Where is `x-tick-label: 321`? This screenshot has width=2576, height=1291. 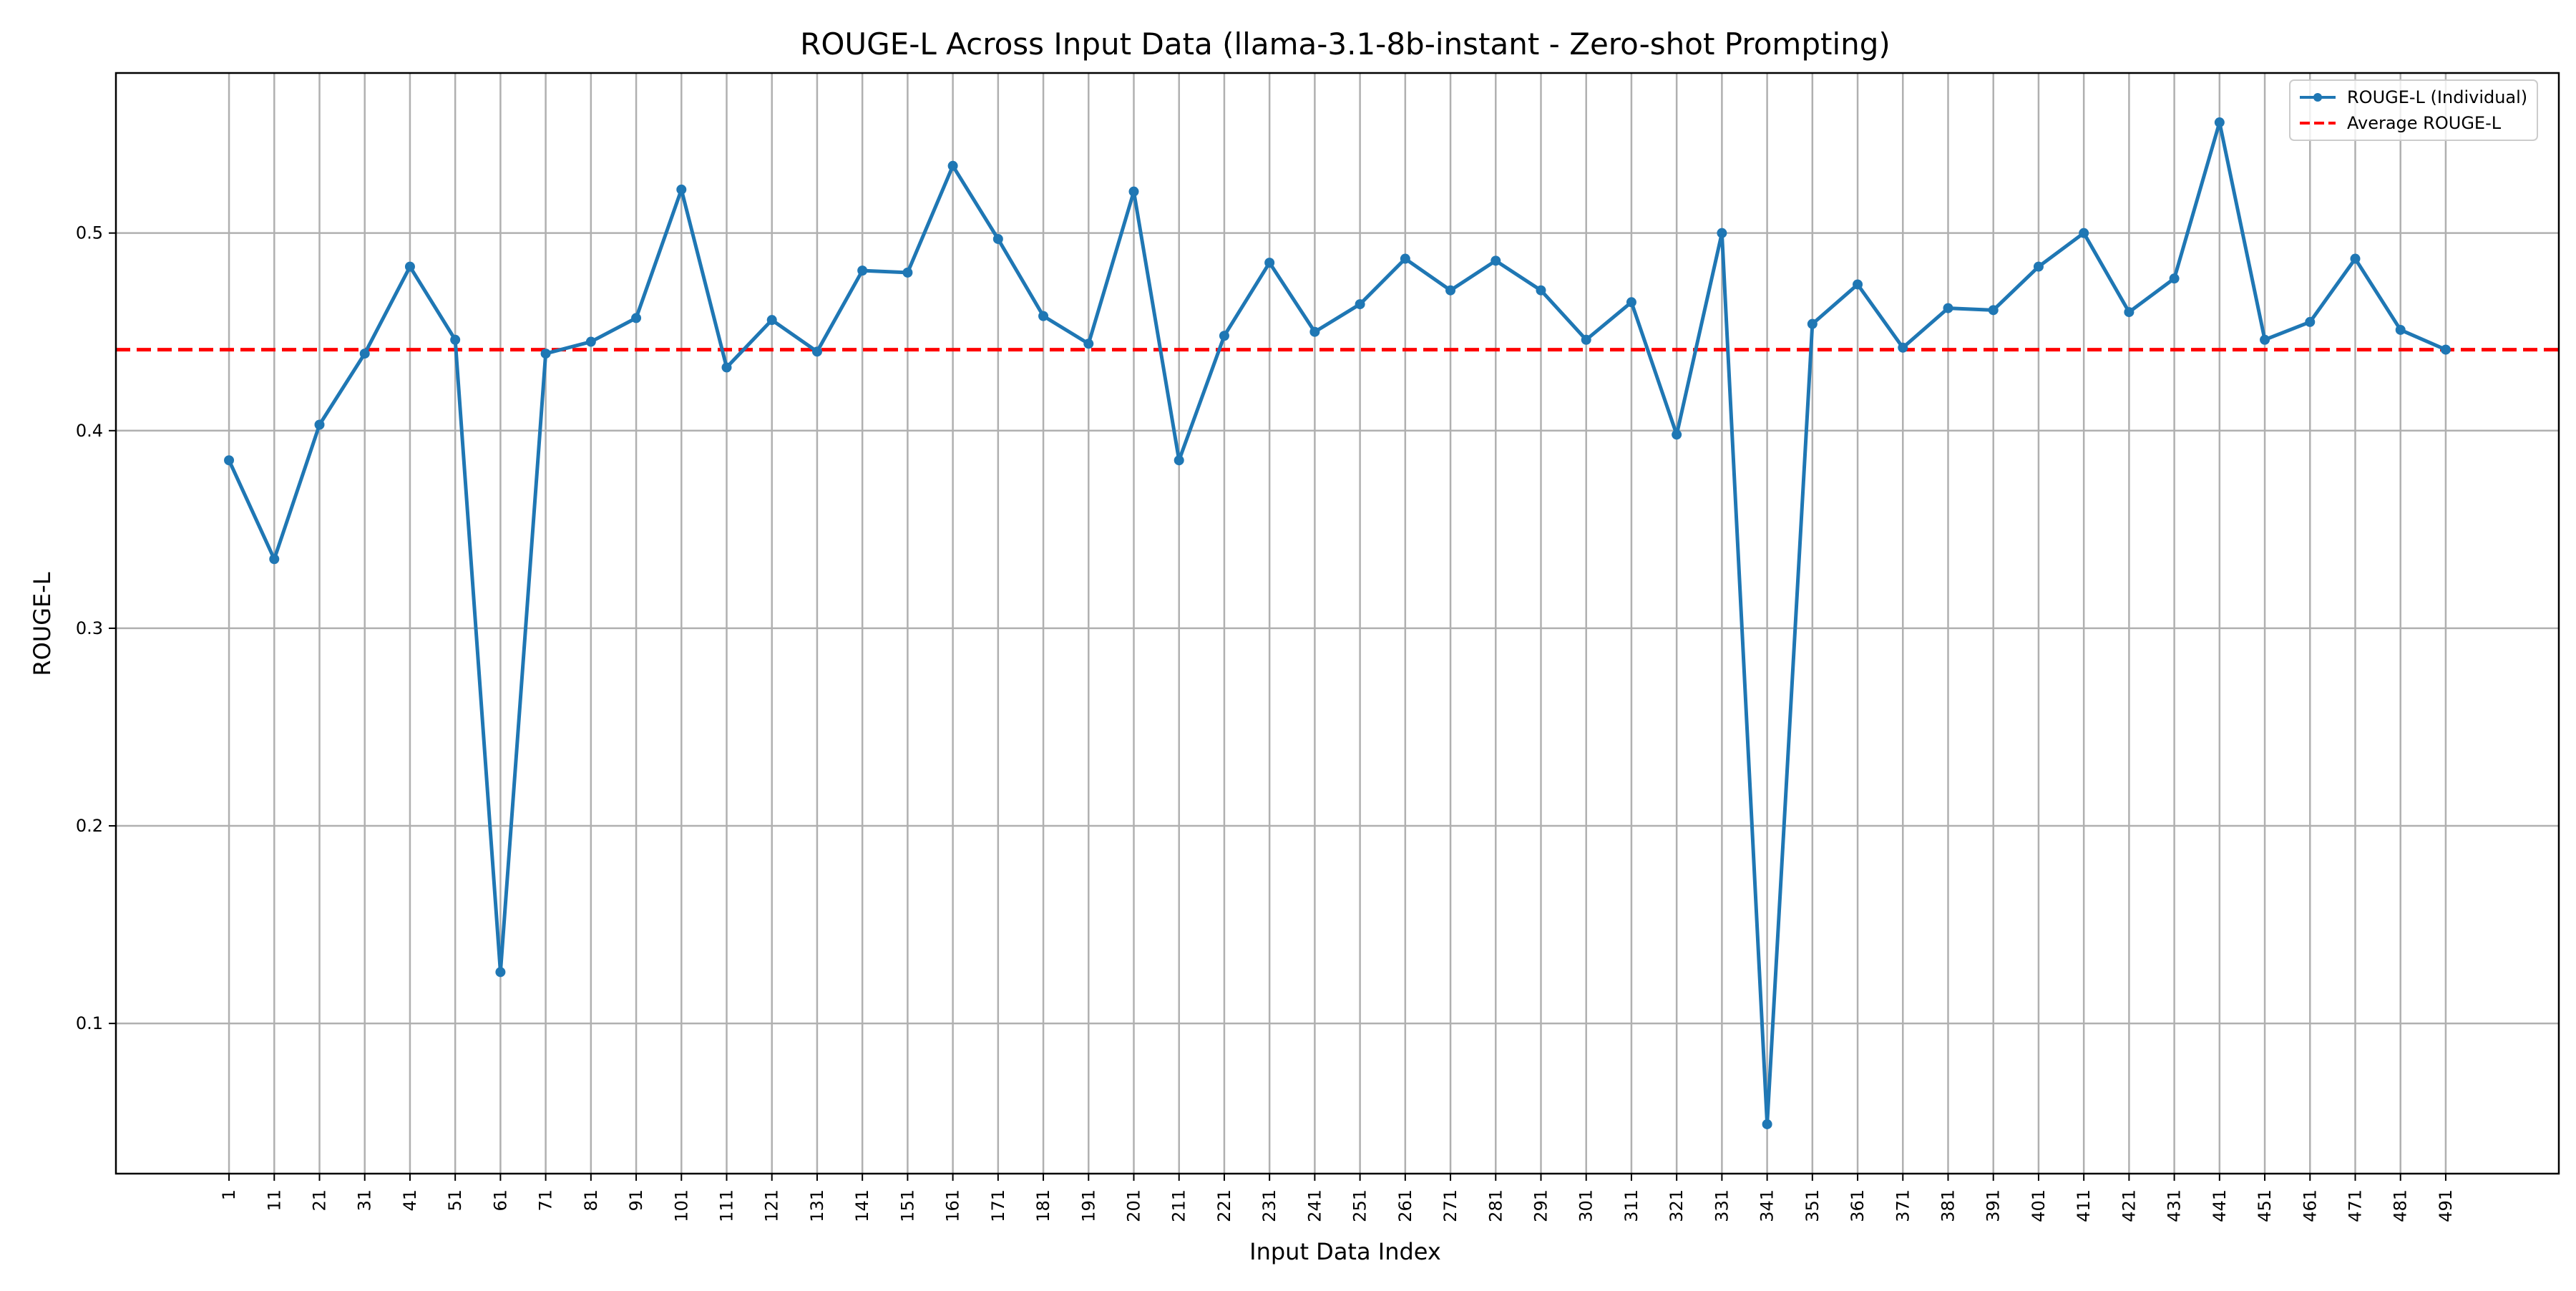 x-tick-label: 321 is located at coordinates (1677, 1205).